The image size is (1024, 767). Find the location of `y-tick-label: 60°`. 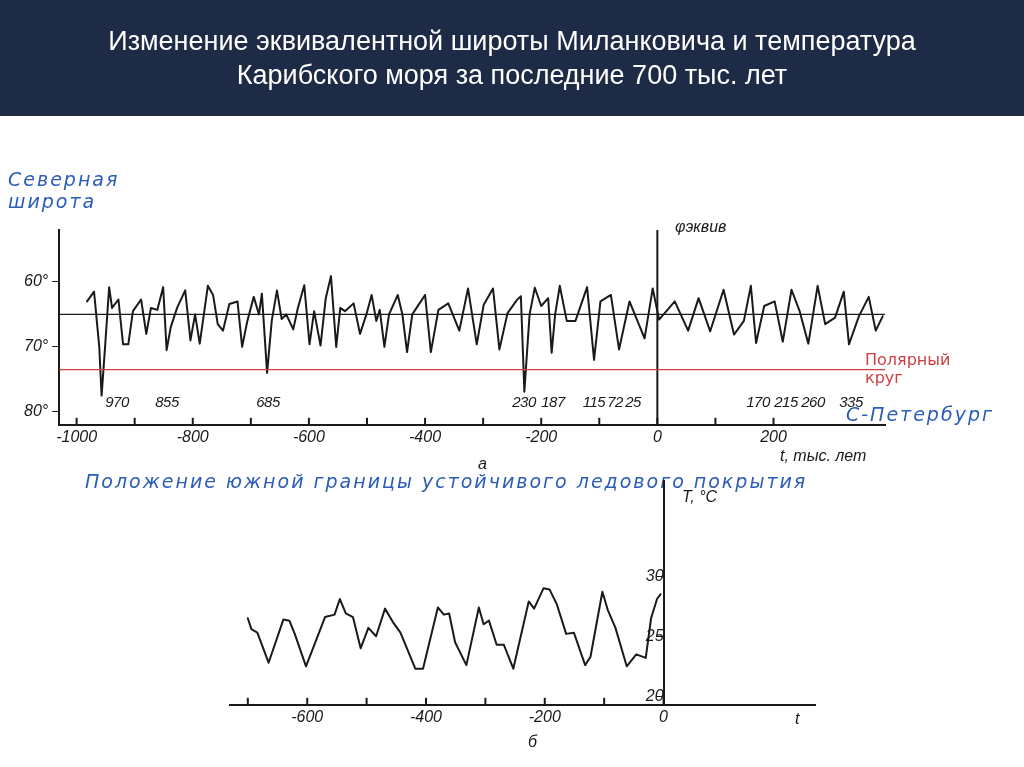

y-tick-label: 60° is located at coordinates (36, 281).